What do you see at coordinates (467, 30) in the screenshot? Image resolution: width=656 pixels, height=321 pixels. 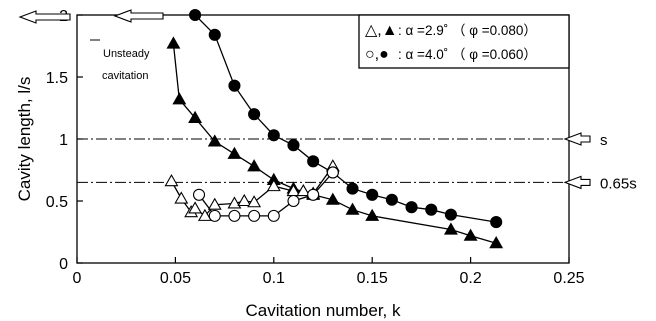 I see `legend-text-1: : α =2.9˚ （ φ =0.080）` at bounding box center [467, 30].